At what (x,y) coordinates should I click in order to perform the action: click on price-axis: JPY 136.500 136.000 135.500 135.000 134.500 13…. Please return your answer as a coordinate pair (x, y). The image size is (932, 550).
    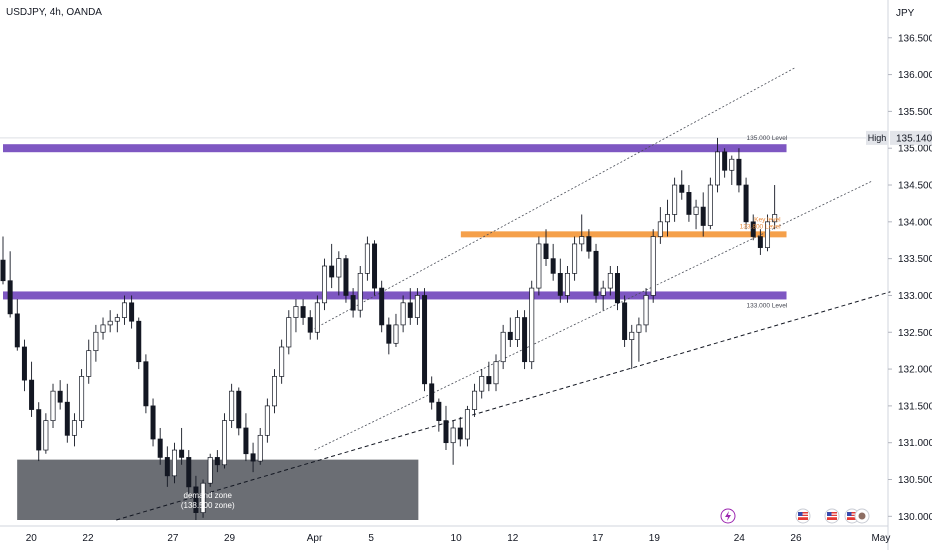
    Looking at the image, I should click on (899, 275).